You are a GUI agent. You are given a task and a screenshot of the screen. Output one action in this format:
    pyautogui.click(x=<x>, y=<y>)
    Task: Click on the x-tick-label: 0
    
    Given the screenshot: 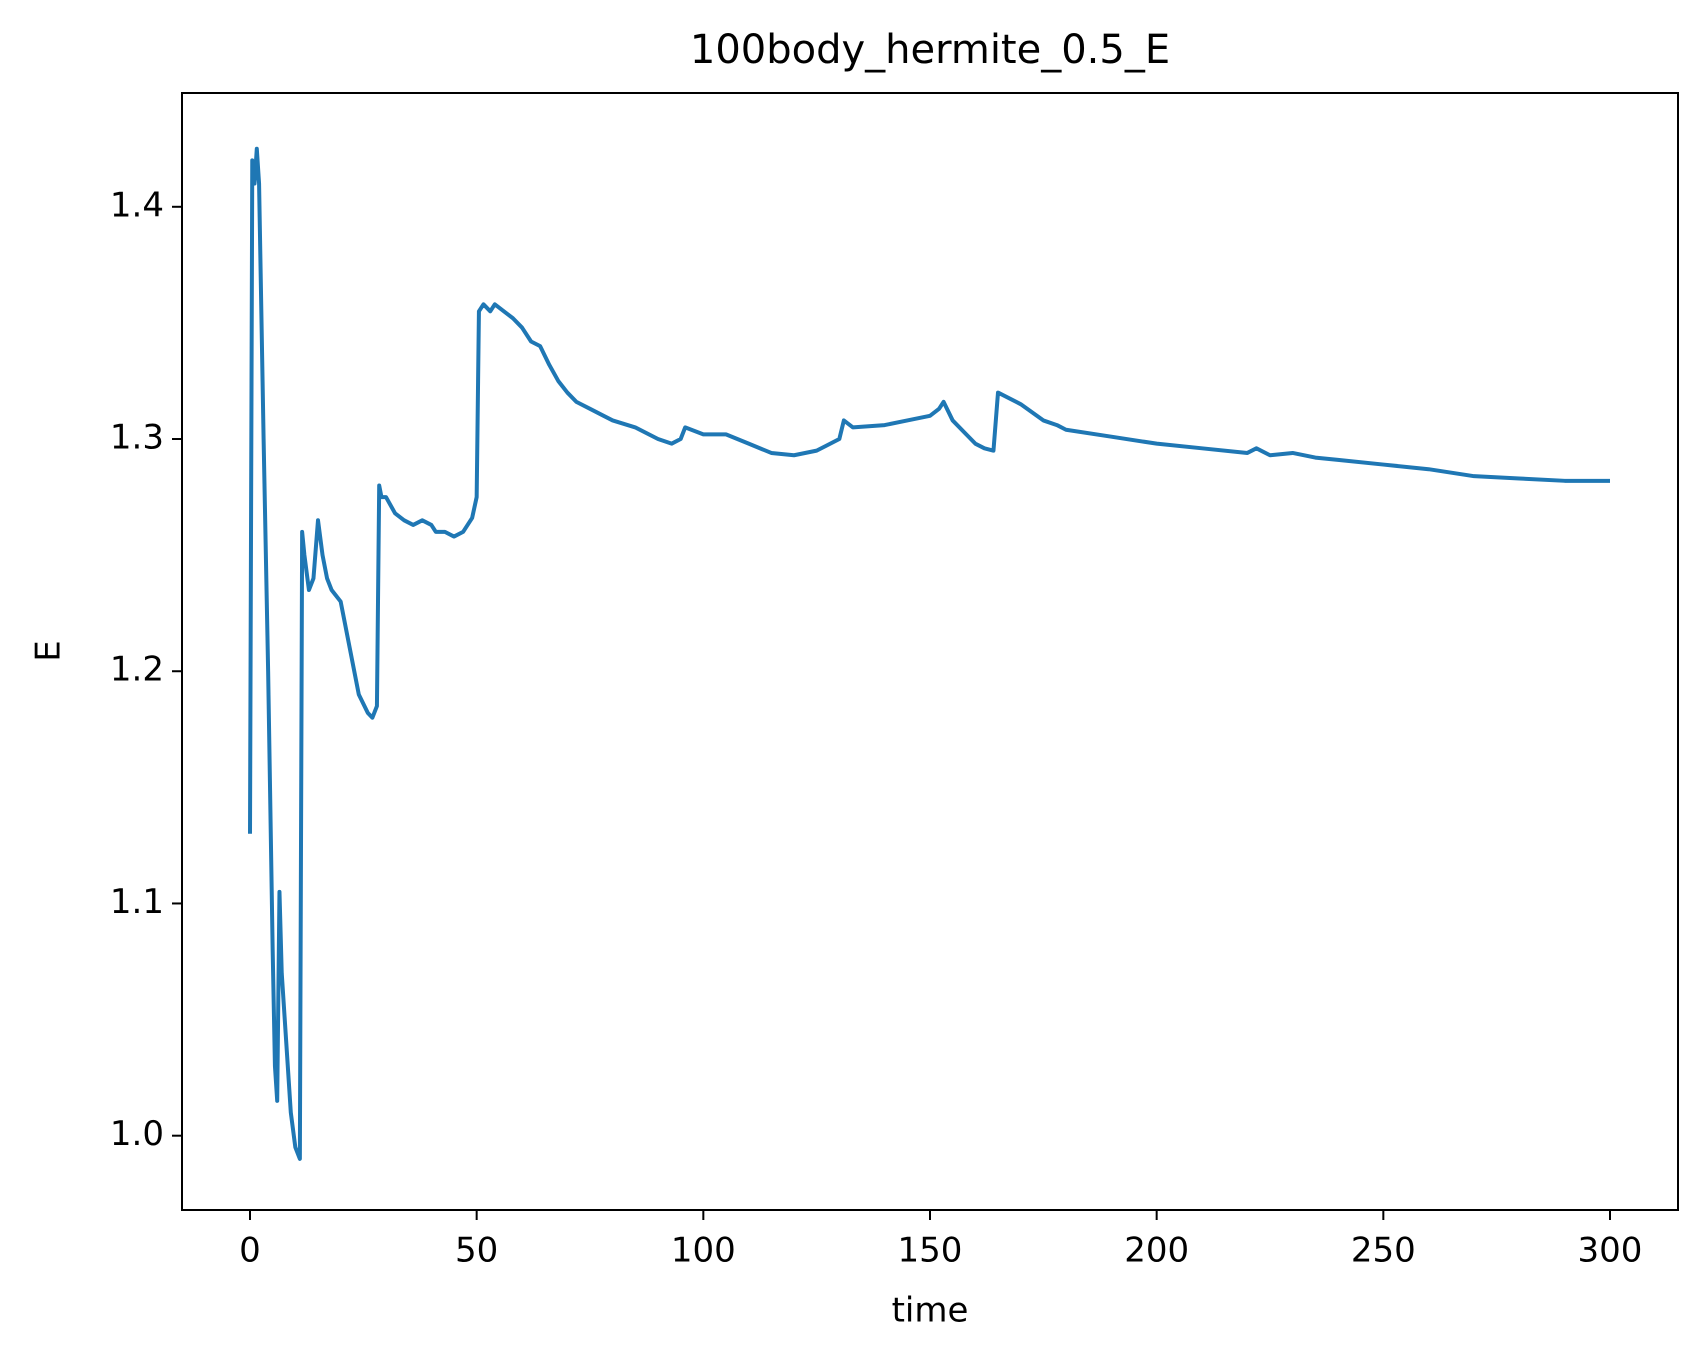 What is the action you would take?
    pyautogui.click(x=250, y=1251)
    